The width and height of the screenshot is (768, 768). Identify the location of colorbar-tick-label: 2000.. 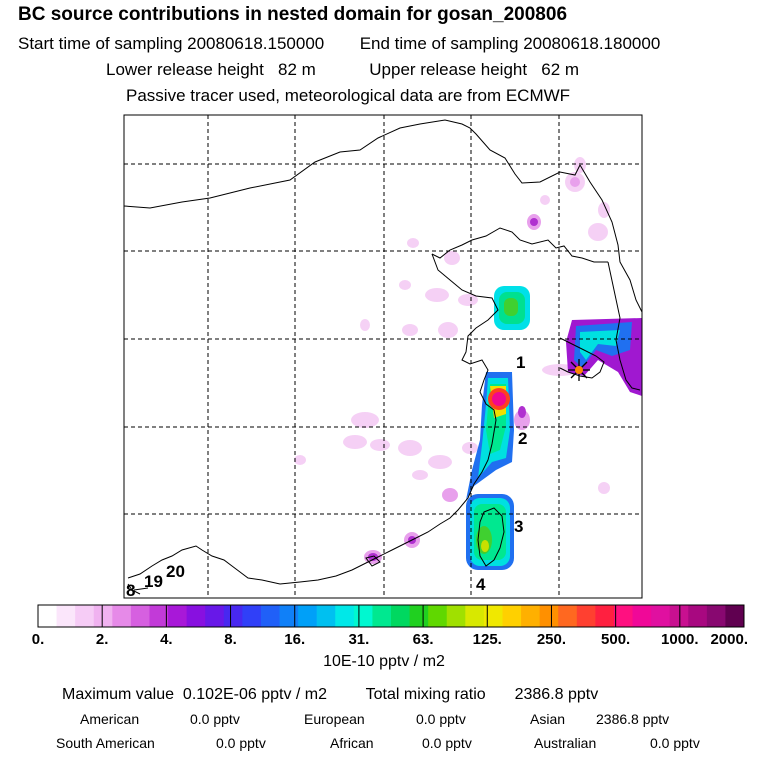
(729, 639).